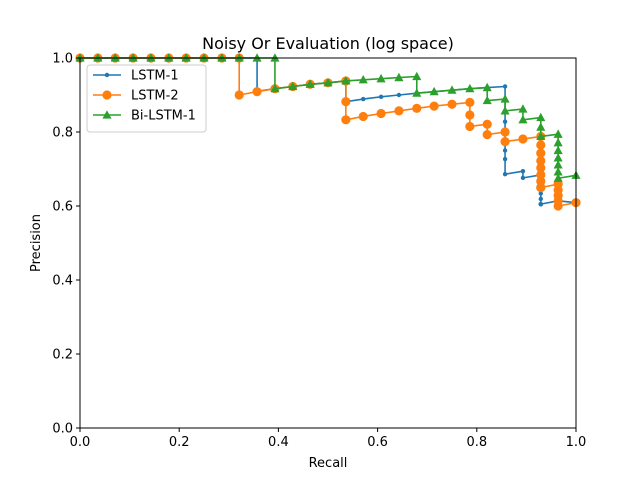 The height and width of the screenshot is (480, 640). Describe the element at coordinates (328, 43) in the screenshot. I see `chart-title: Noisy Or Evaluation (log space)` at that location.